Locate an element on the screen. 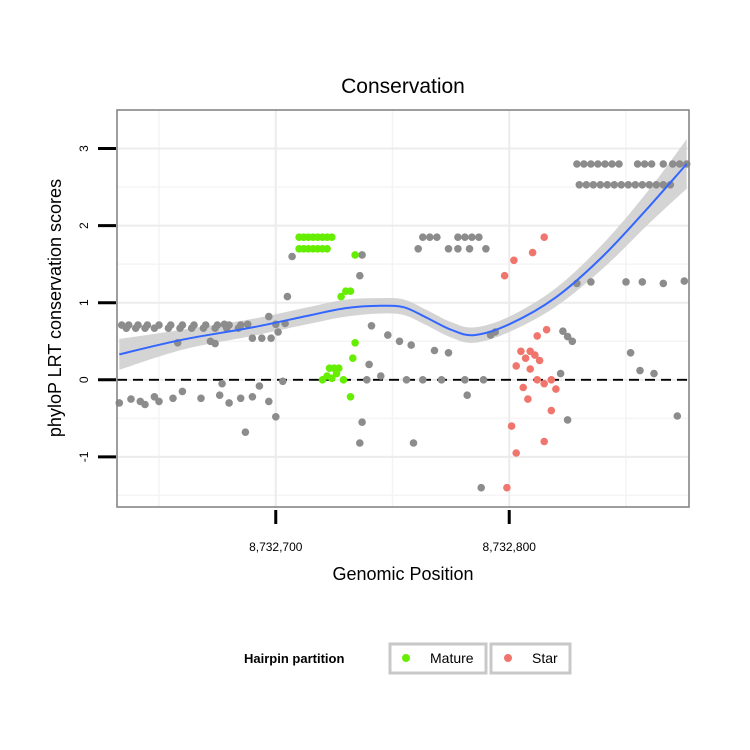  chart-title: Conservation is located at coordinates (403, 86).